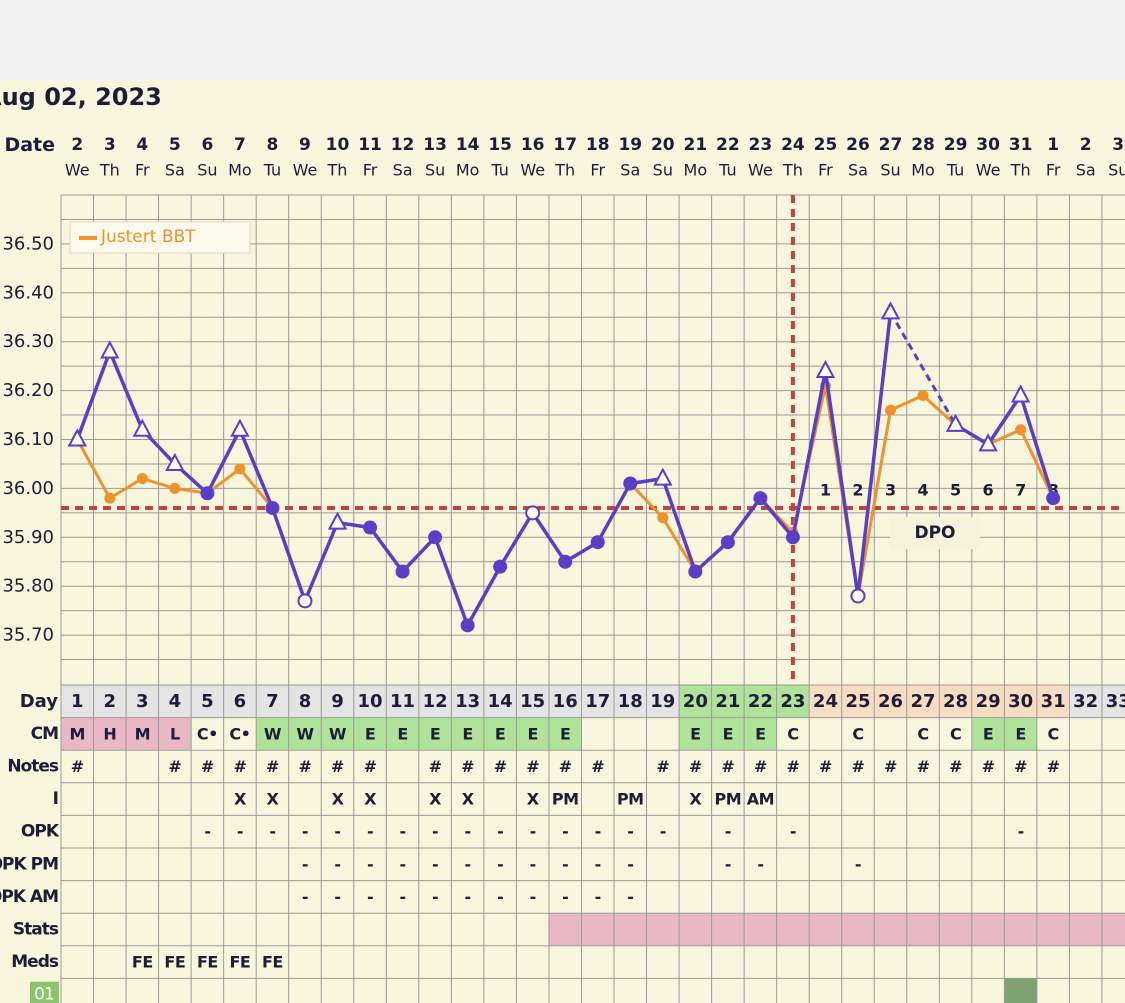 The image size is (1125, 1003). What do you see at coordinates (148, 237) in the screenshot?
I see `legend-label: Justert BBT` at bounding box center [148, 237].